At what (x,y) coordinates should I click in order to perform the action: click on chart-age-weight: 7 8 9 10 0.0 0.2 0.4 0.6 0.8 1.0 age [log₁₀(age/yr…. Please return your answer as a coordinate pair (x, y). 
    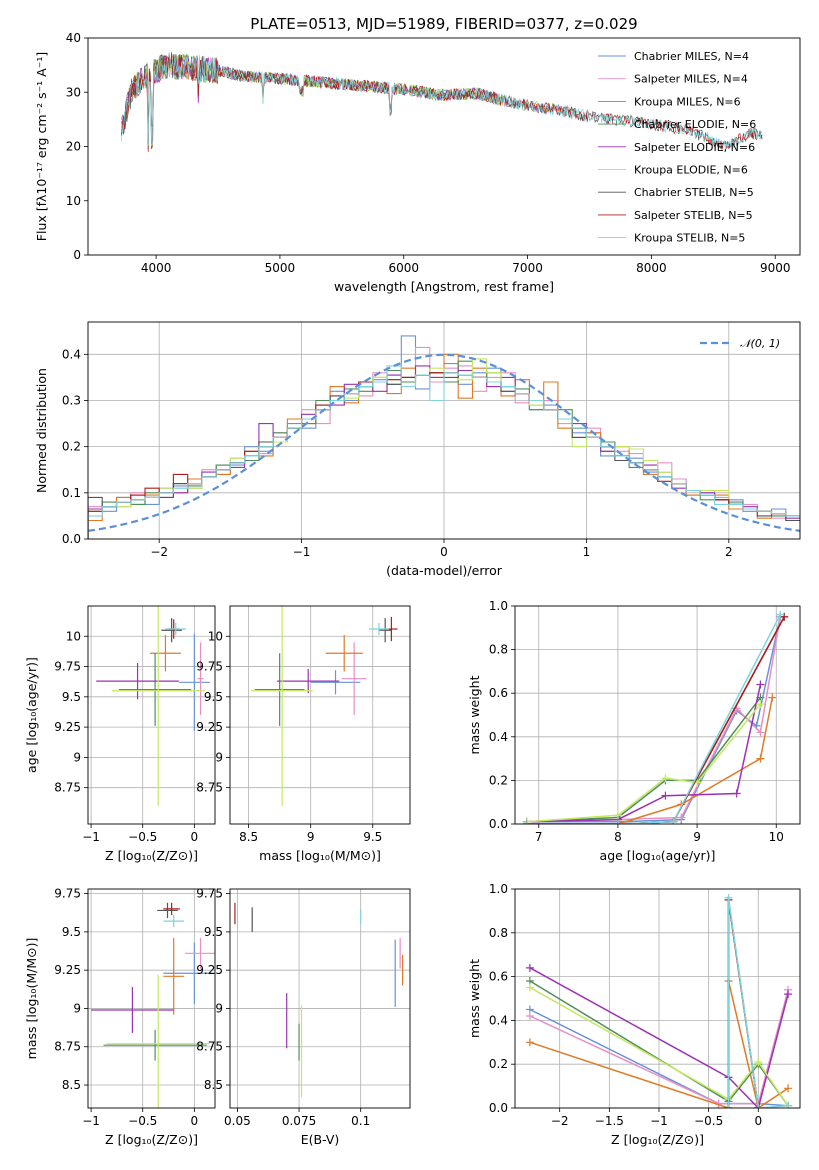
    Looking at the image, I should click on (634, 731).